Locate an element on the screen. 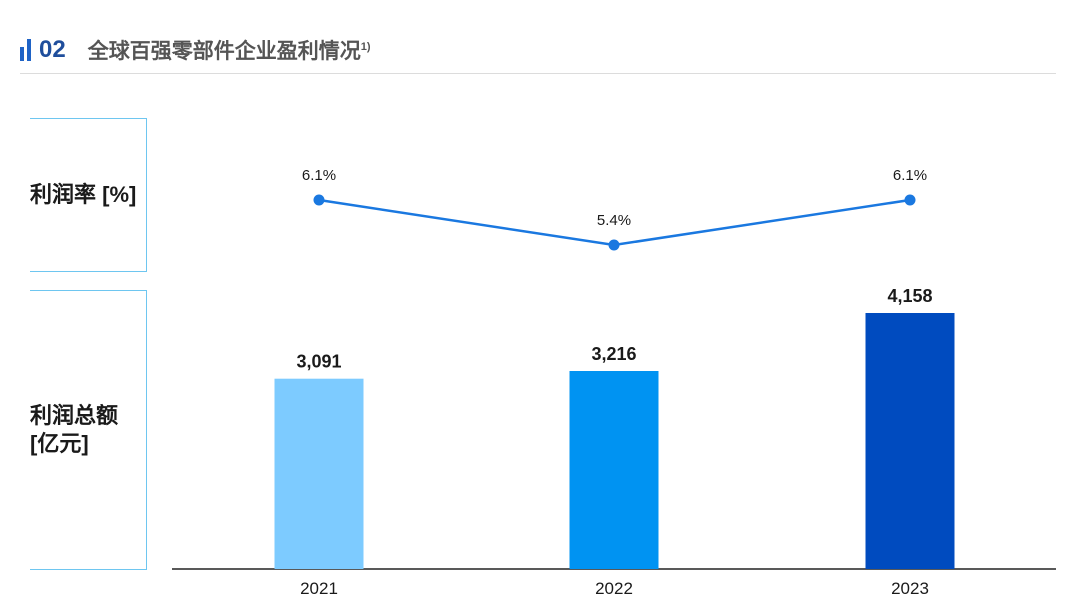  total-axis-label-line1: 利润总额 is located at coordinates (74, 415).